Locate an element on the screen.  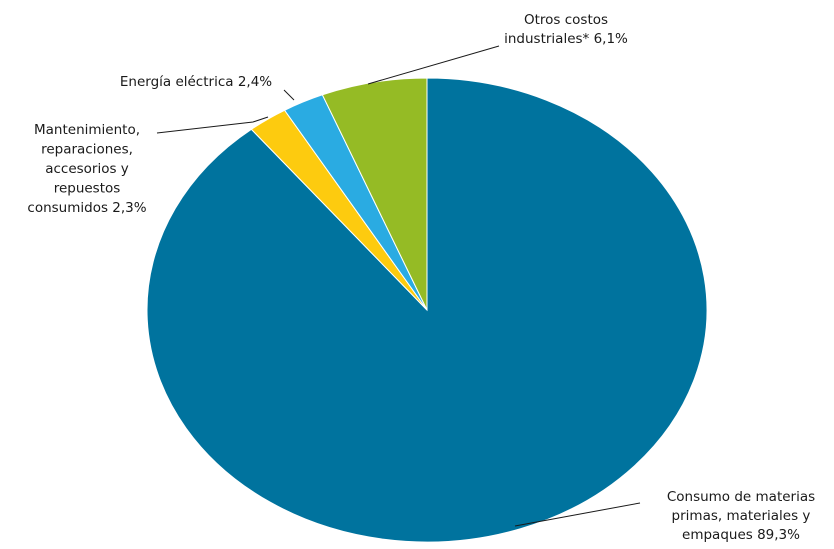
slice-label-3-line-0: Otros costos is located at coordinates (566, 20).